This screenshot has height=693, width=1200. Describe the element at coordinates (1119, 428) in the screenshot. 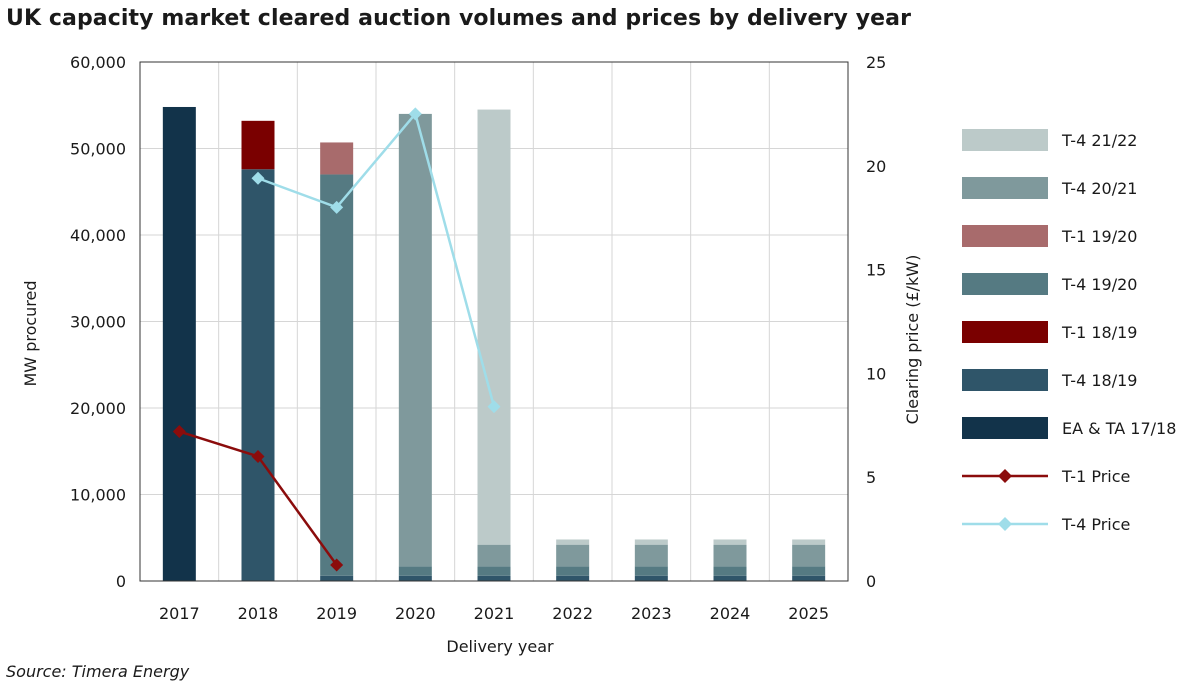

I see `legend-label-ea-ta-17-18: EA & TA 17/18` at that location.